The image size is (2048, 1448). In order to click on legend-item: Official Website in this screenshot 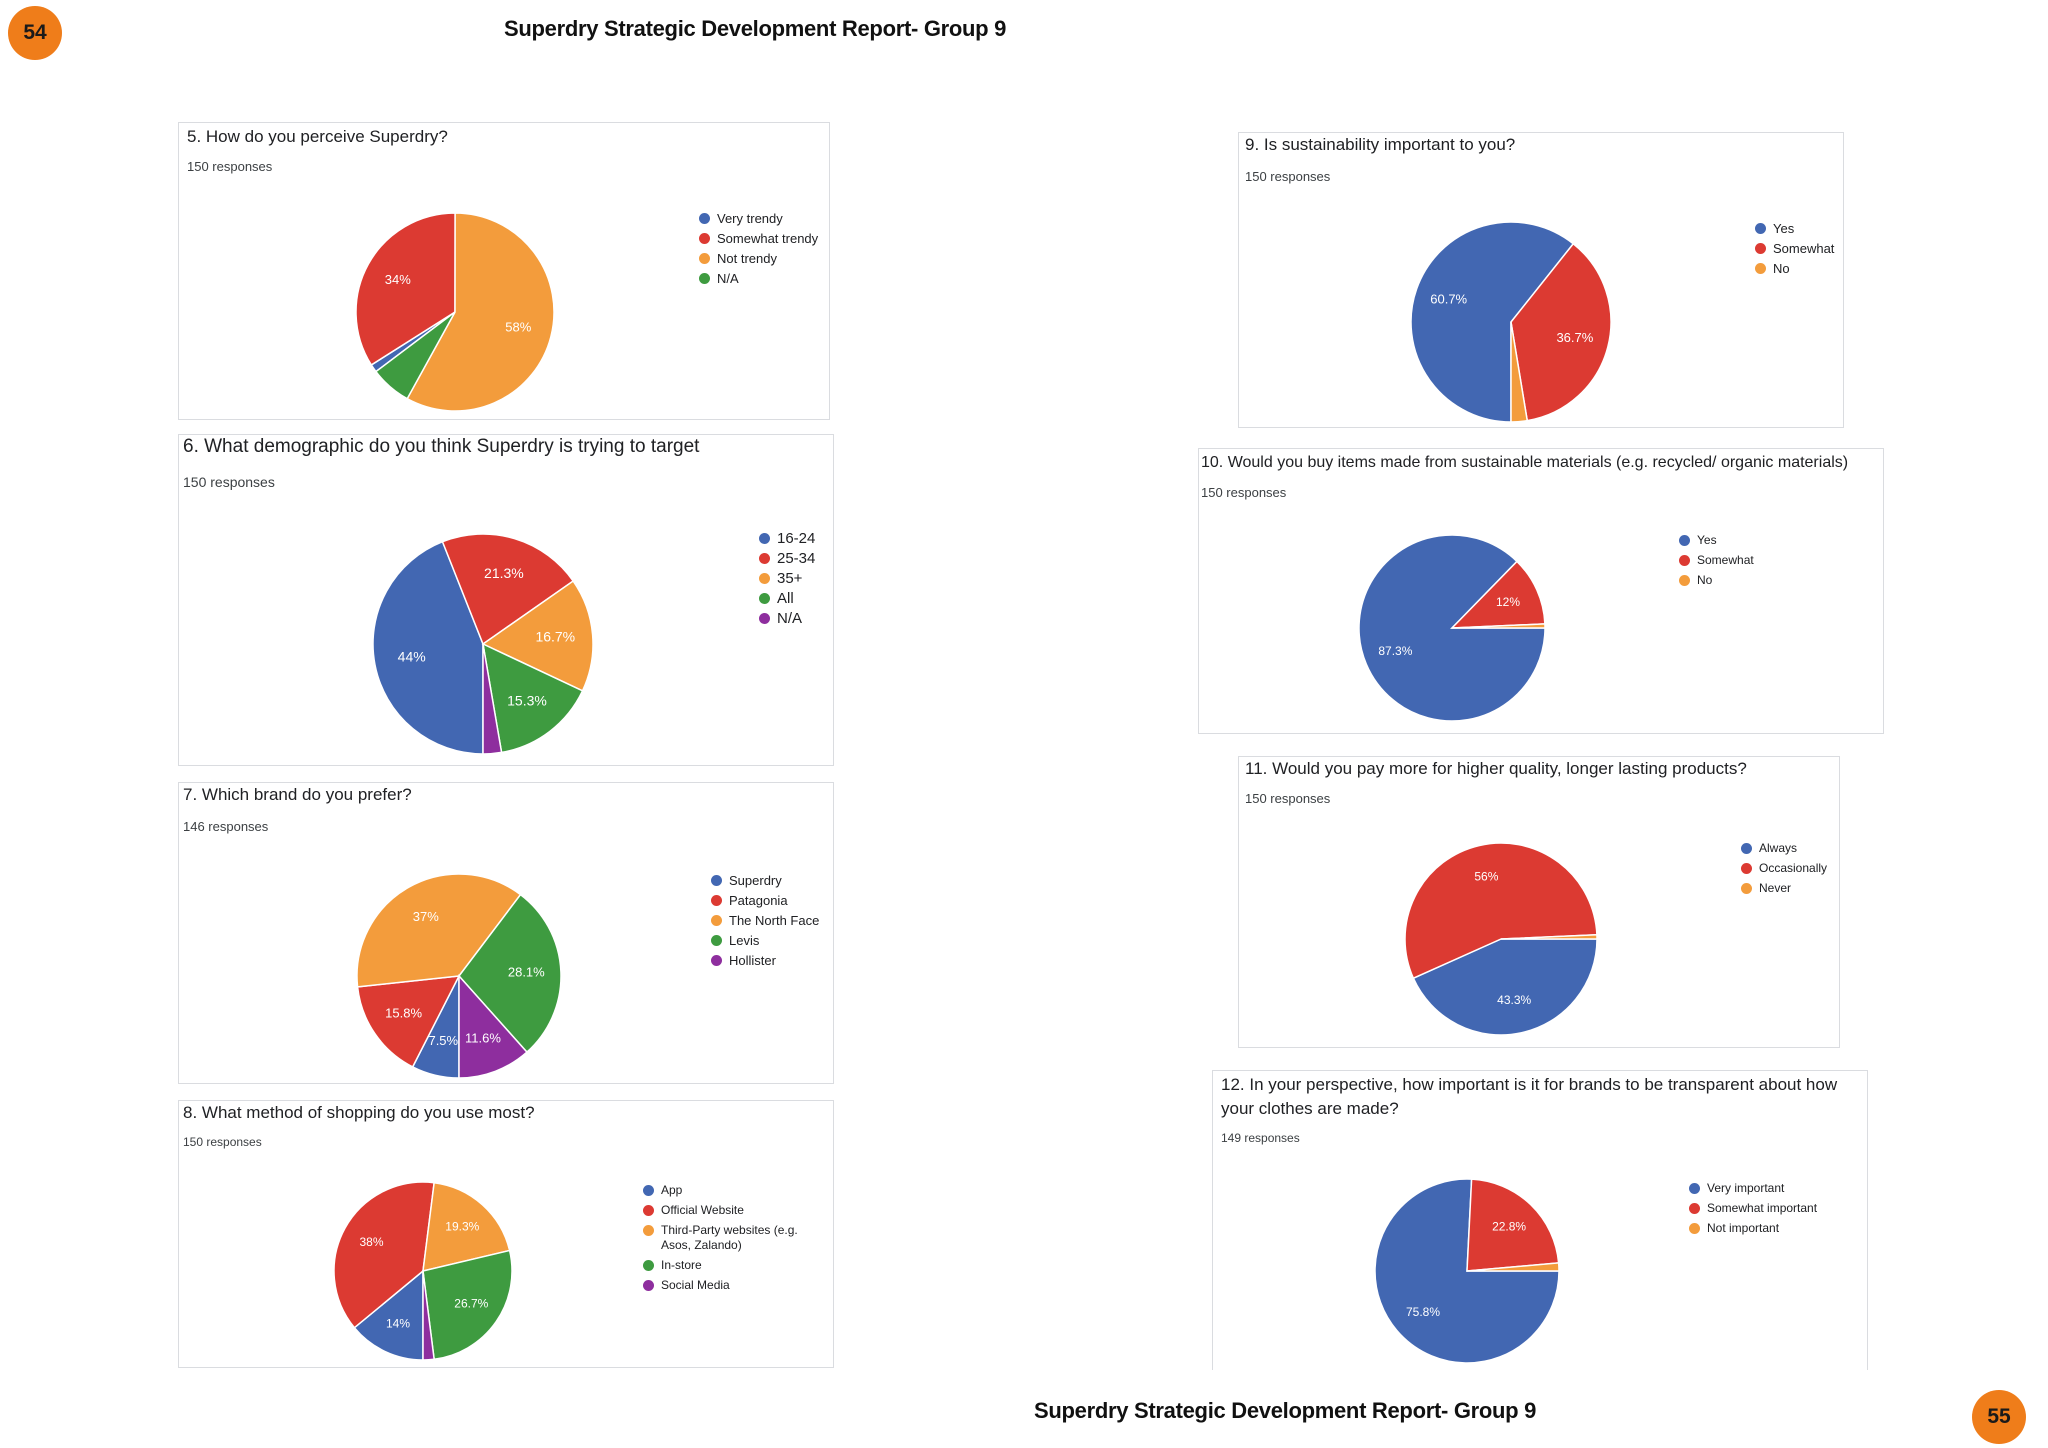, I will do `click(736, 1210)`.